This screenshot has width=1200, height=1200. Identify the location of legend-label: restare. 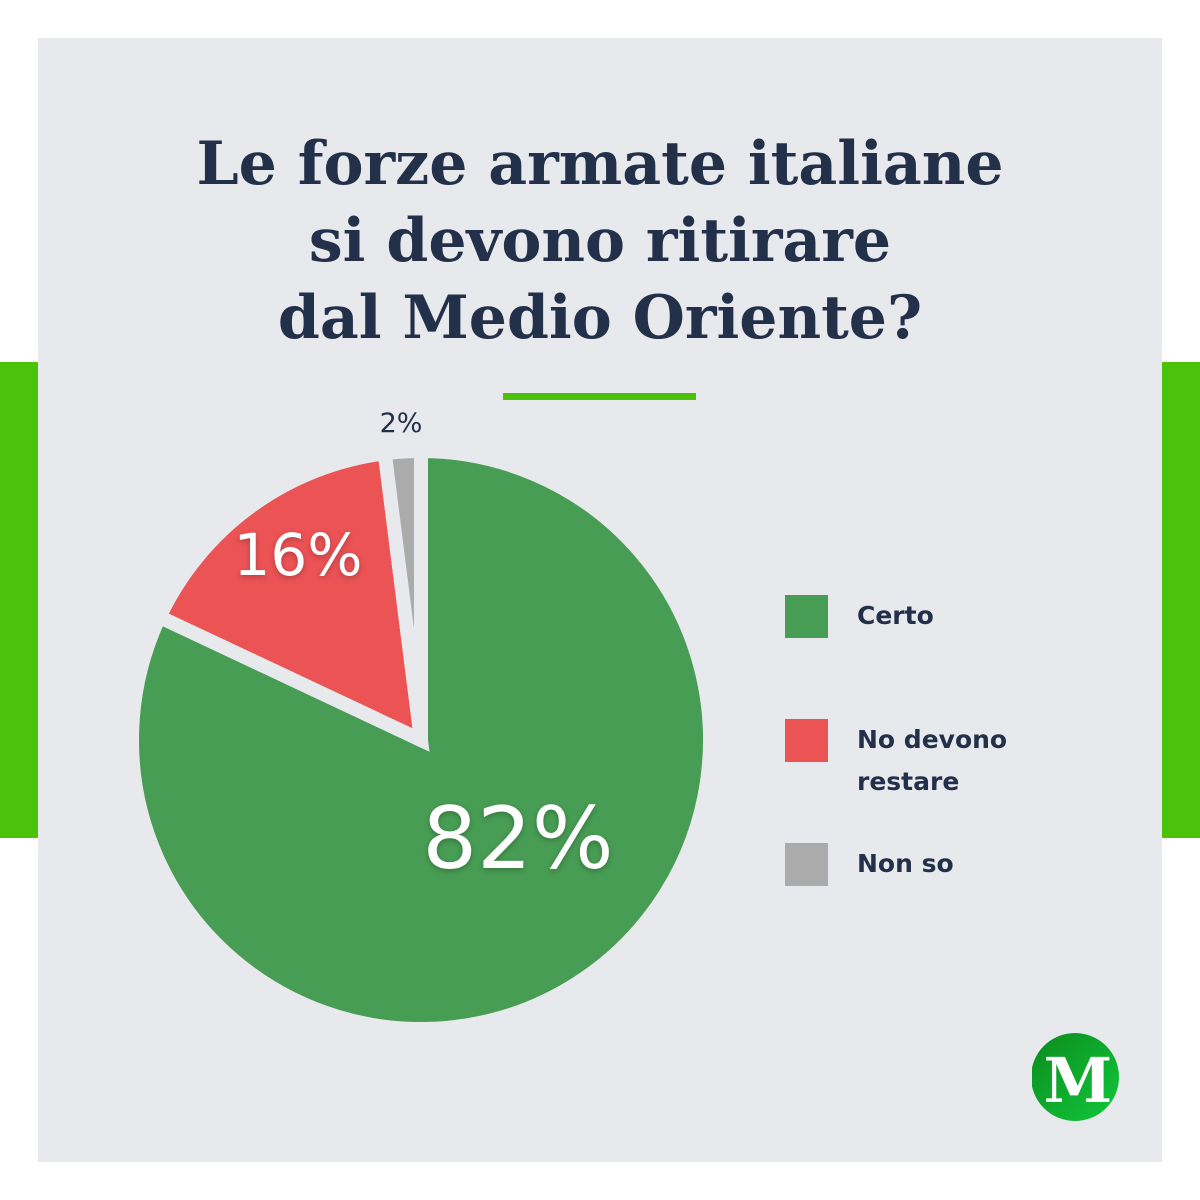
(908, 781).